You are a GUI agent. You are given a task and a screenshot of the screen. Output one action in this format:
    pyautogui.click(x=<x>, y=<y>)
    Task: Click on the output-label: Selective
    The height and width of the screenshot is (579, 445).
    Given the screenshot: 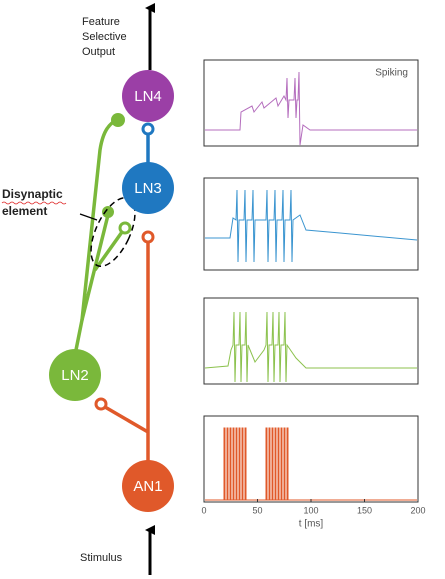 What is the action you would take?
    pyautogui.click(x=104, y=37)
    